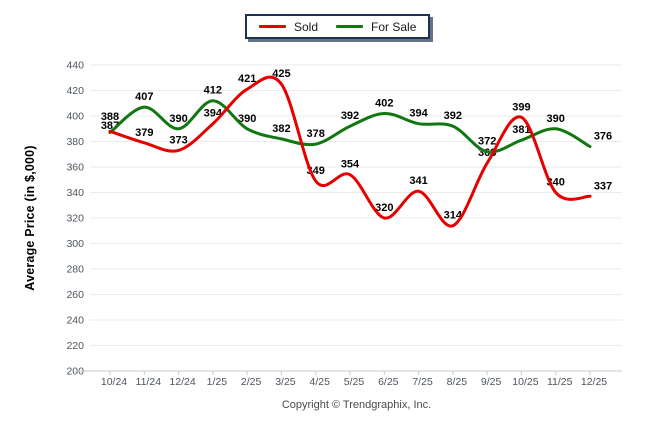 The height and width of the screenshot is (434, 646). What do you see at coordinates (418, 114) in the screenshot?
I see `data-point-label: 394` at bounding box center [418, 114].